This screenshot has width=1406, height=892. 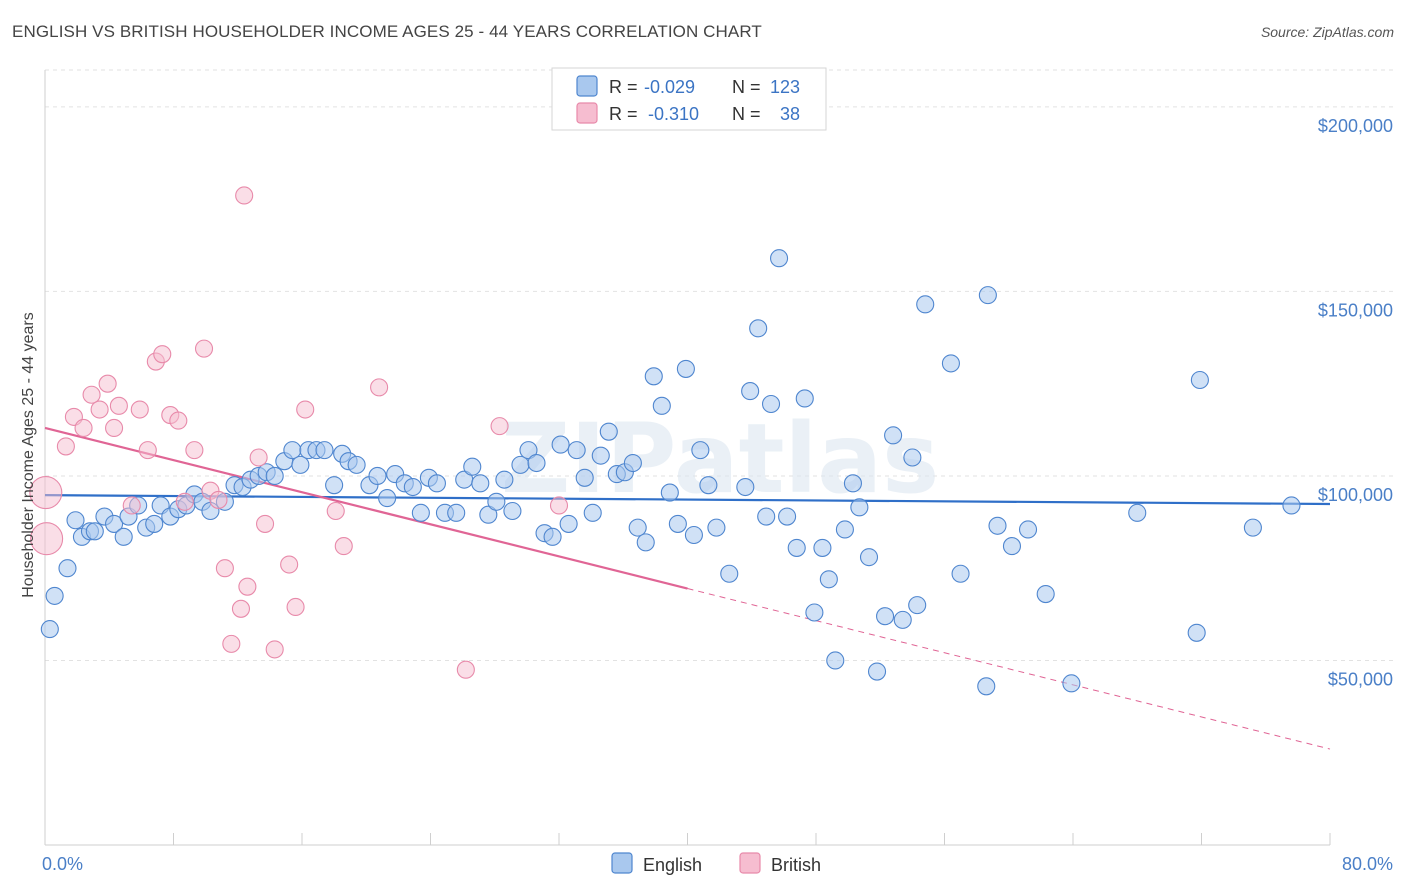 What do you see at coordinates (689, 99) in the screenshot?
I see `legend-box` at bounding box center [689, 99].